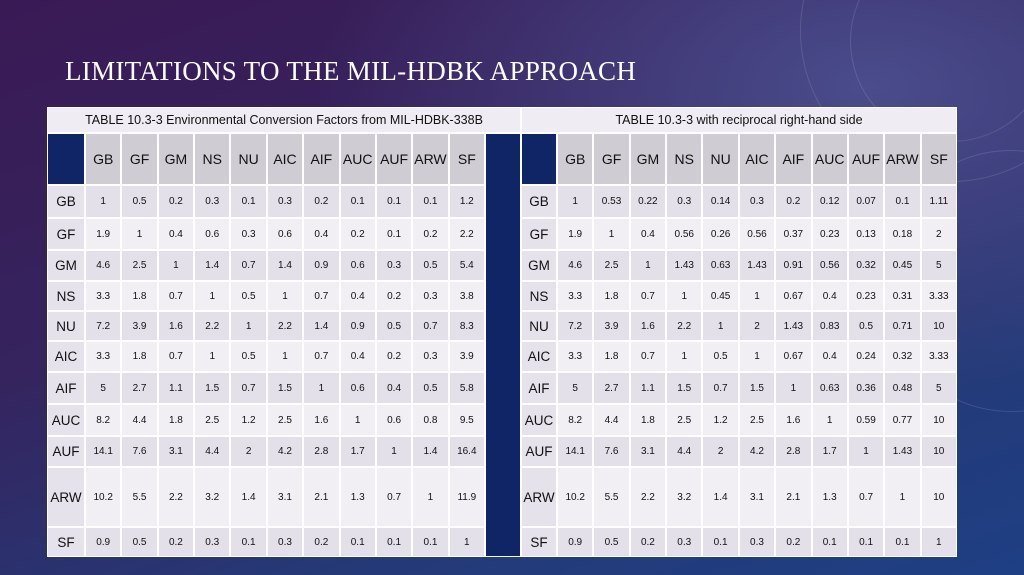 Image resolution: width=1024 pixels, height=575 pixels. What do you see at coordinates (212, 497) in the screenshot?
I see `table-cell: 3.2` at bounding box center [212, 497].